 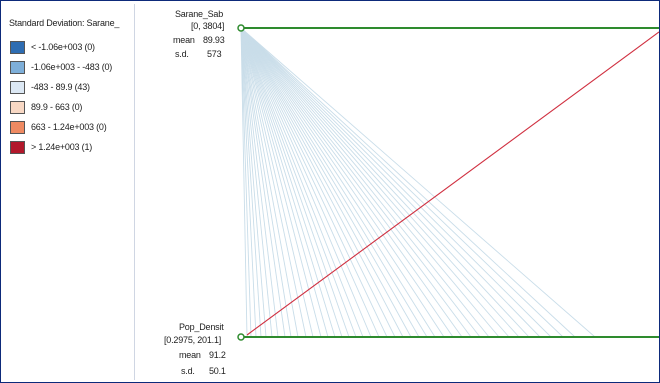 What do you see at coordinates (62, 147) in the screenshot?
I see `legend-label: > 1.24e+003 (1)` at bounding box center [62, 147].